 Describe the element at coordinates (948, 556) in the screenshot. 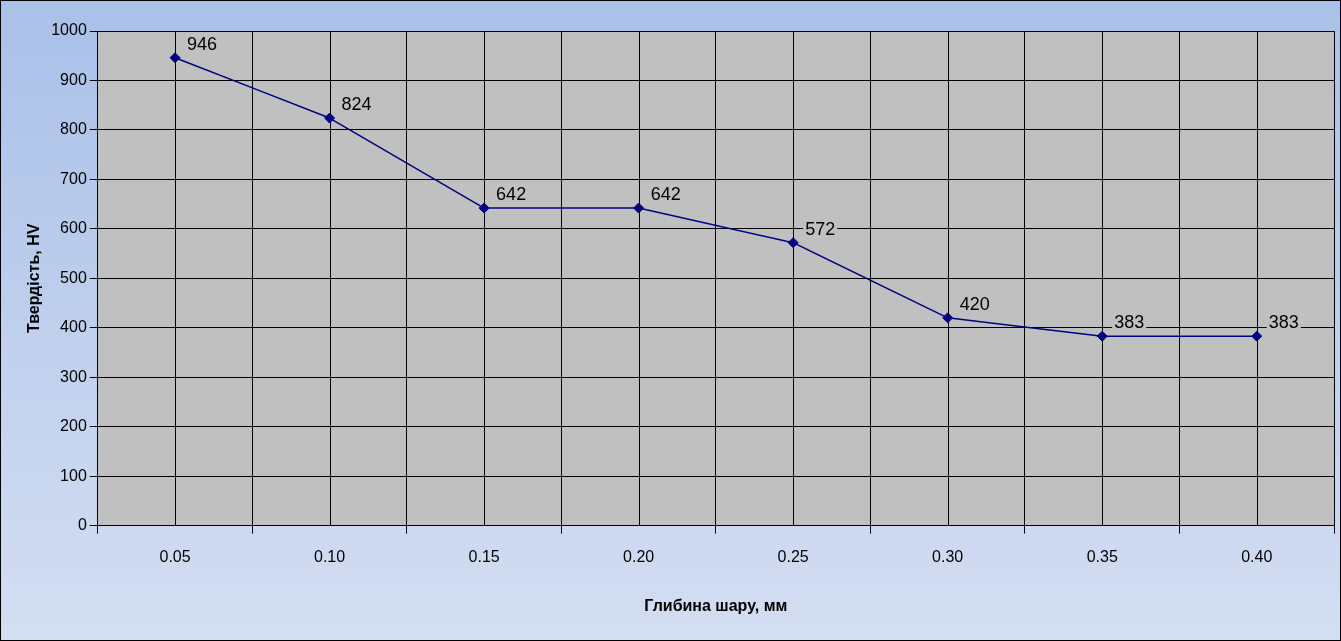

I see `x-tick-label: 0.30` at that location.